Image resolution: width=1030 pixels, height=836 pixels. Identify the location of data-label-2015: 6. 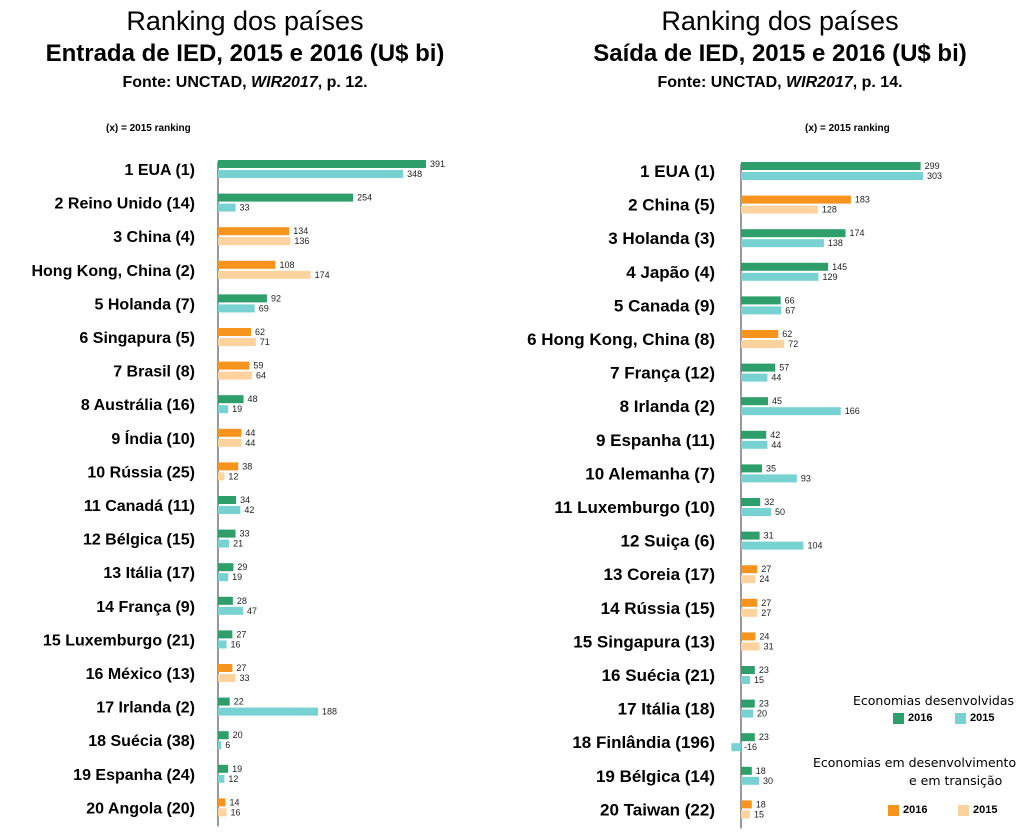
(227, 745).